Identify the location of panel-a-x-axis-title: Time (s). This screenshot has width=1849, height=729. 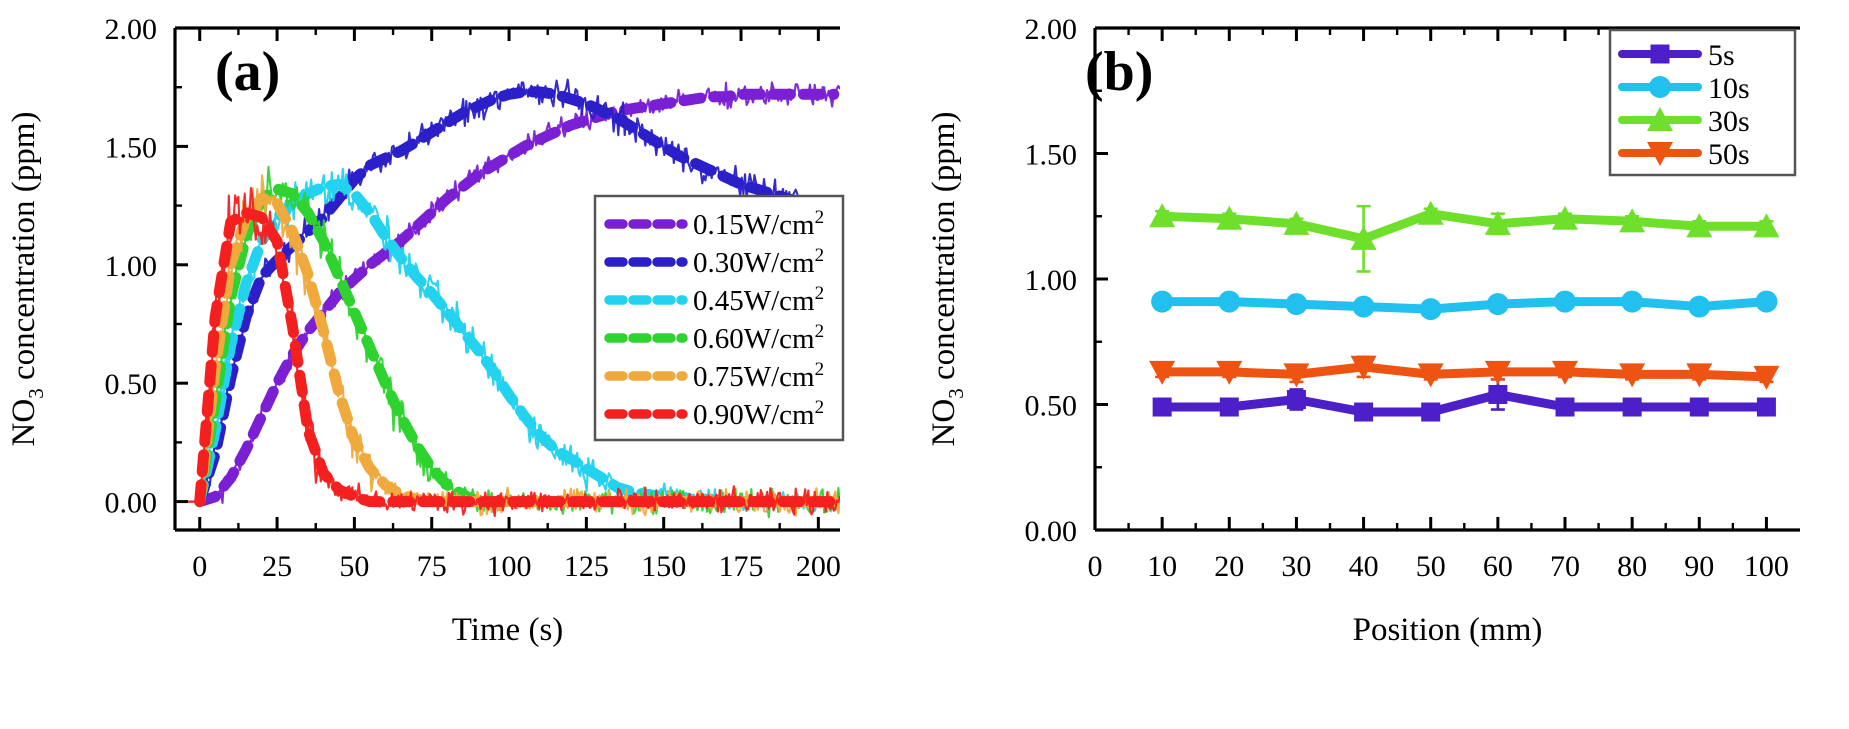
(508, 630).